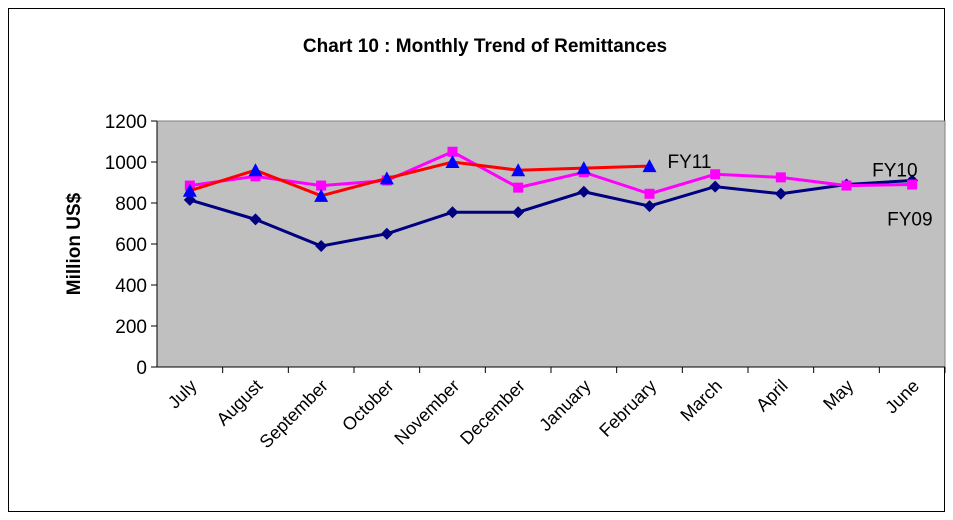 The image size is (953, 520). I want to click on chart-title: Chart 10 : Monthly Trend of Remittances, so click(485, 46).